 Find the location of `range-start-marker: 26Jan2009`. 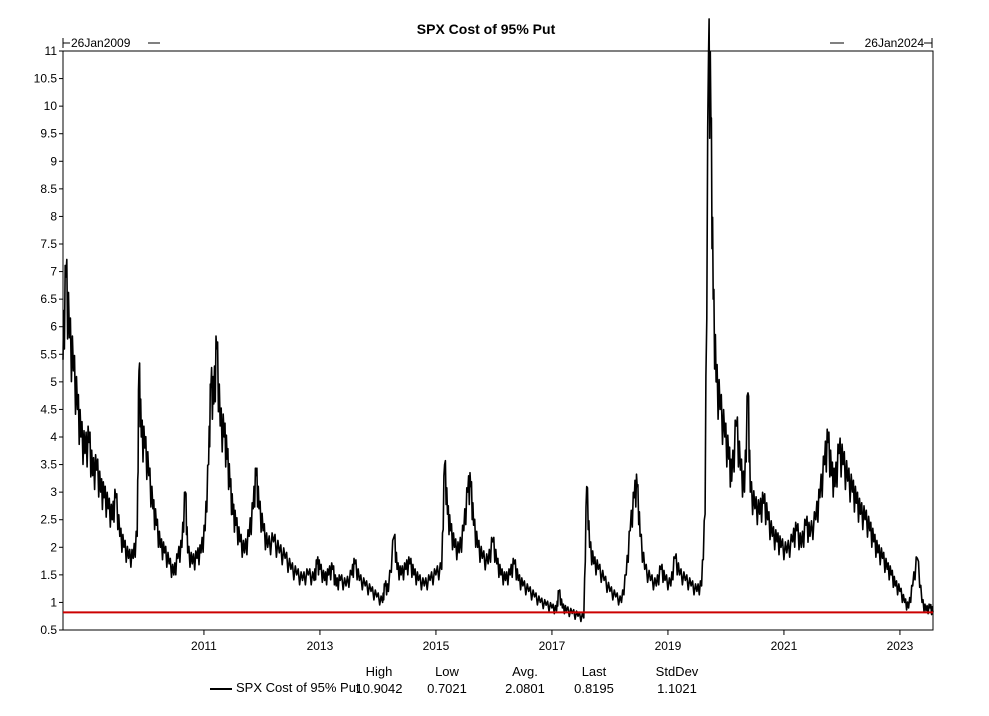

range-start-marker: 26Jan2009 is located at coordinates (111, 43).